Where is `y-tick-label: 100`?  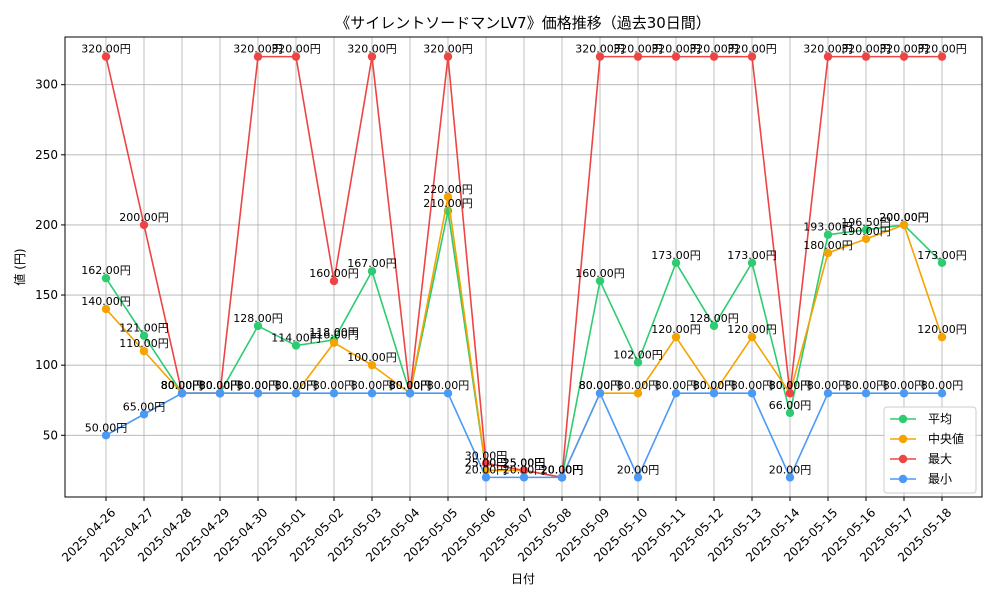 y-tick-label: 100 is located at coordinates (46, 365).